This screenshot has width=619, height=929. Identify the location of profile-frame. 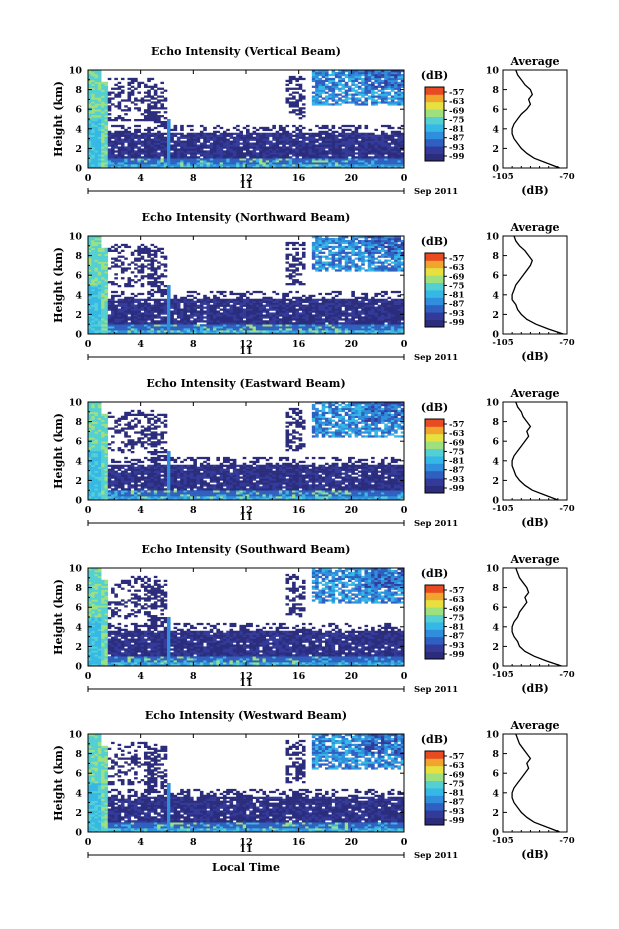
(535, 119).